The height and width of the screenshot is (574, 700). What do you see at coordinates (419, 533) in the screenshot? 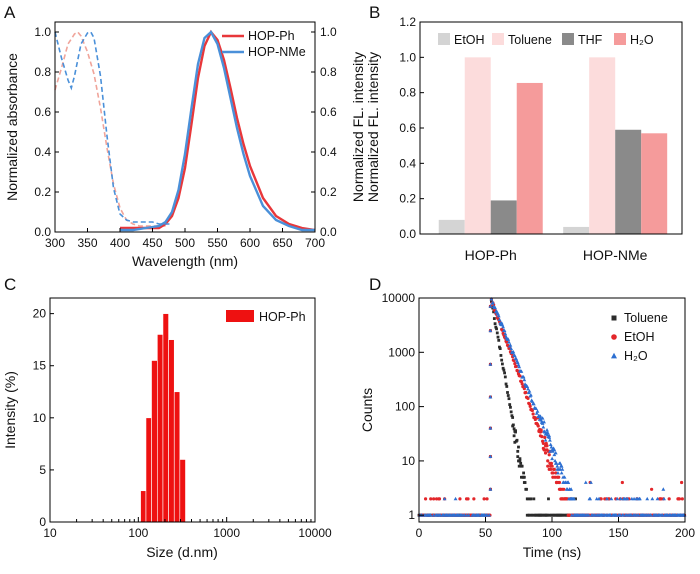
I see `panel-d-xtick-label: 0` at bounding box center [419, 533].